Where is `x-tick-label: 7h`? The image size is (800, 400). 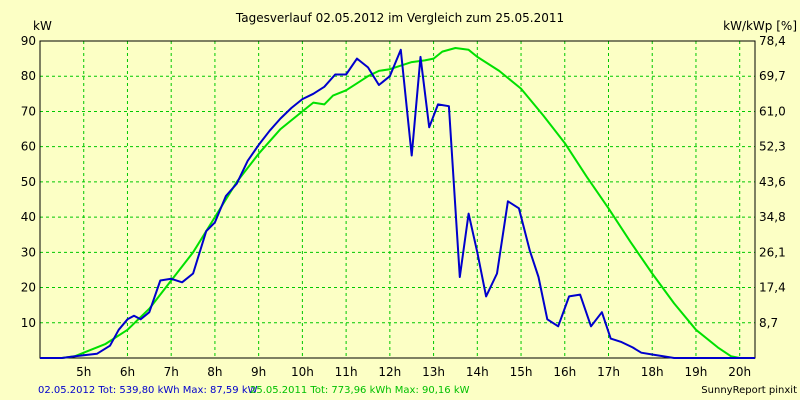
x-tick-label: 7h is located at coordinates (171, 372).